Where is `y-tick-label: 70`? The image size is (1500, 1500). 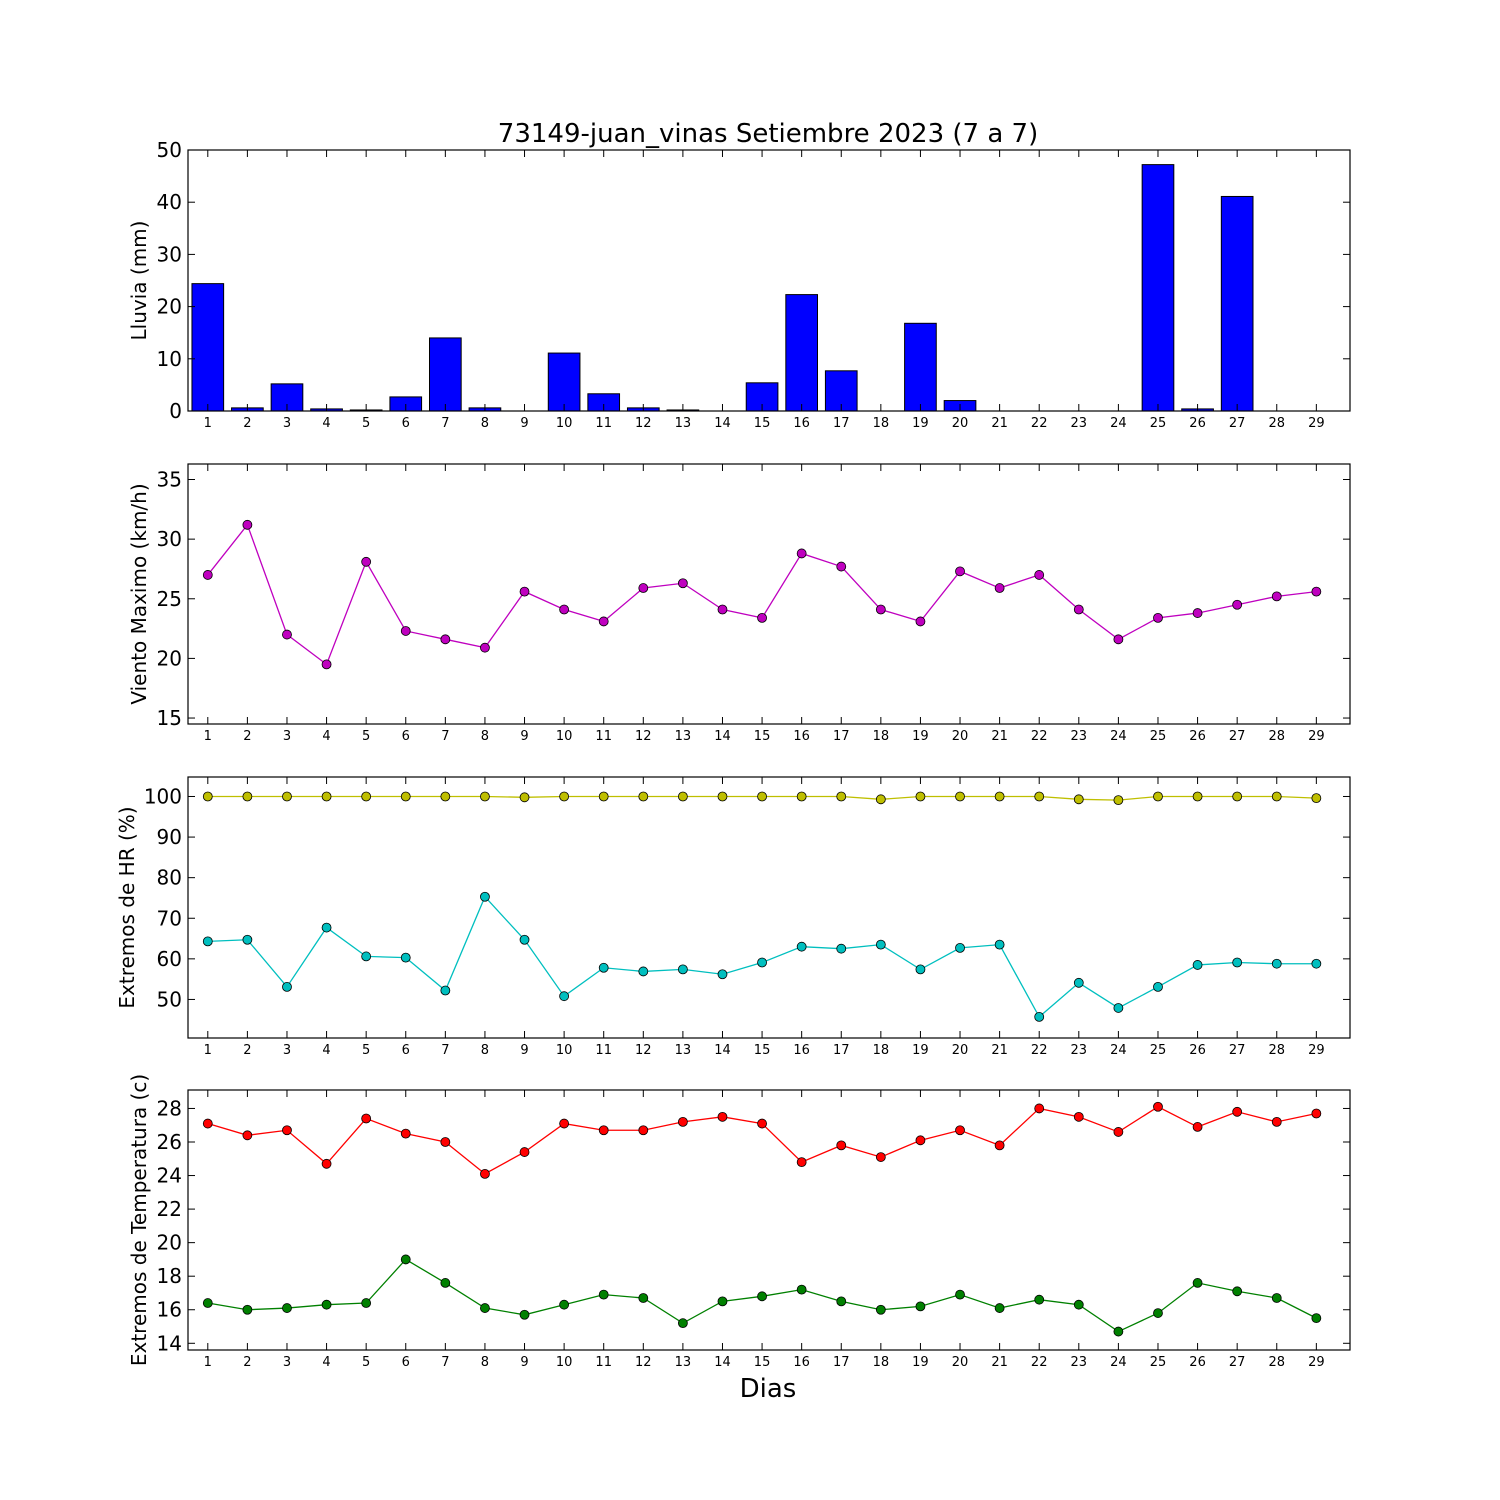
y-tick-label: 70 is located at coordinates (169, 918).